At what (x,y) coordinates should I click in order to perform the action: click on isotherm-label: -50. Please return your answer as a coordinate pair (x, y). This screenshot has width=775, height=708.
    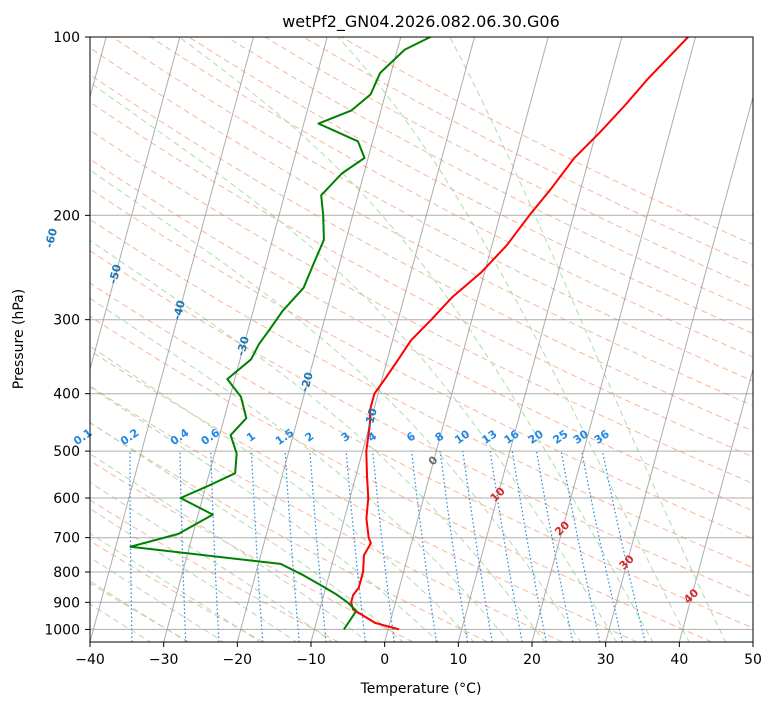
    Looking at the image, I should click on (115, 274).